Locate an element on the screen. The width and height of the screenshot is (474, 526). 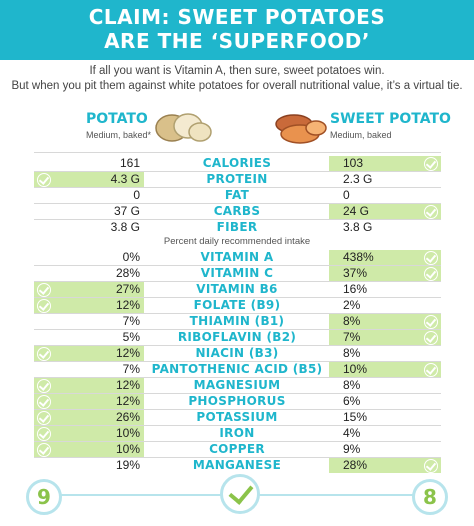
sweet-potato-value-cell: 16% is located at coordinates (385, 289).